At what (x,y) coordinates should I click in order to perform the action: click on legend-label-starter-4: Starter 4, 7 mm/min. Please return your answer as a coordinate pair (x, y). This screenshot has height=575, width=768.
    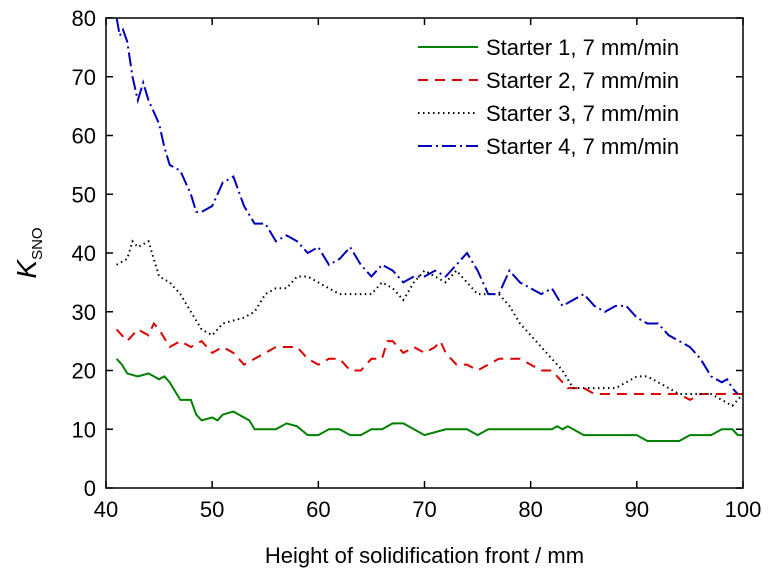
    Looking at the image, I should click on (582, 146).